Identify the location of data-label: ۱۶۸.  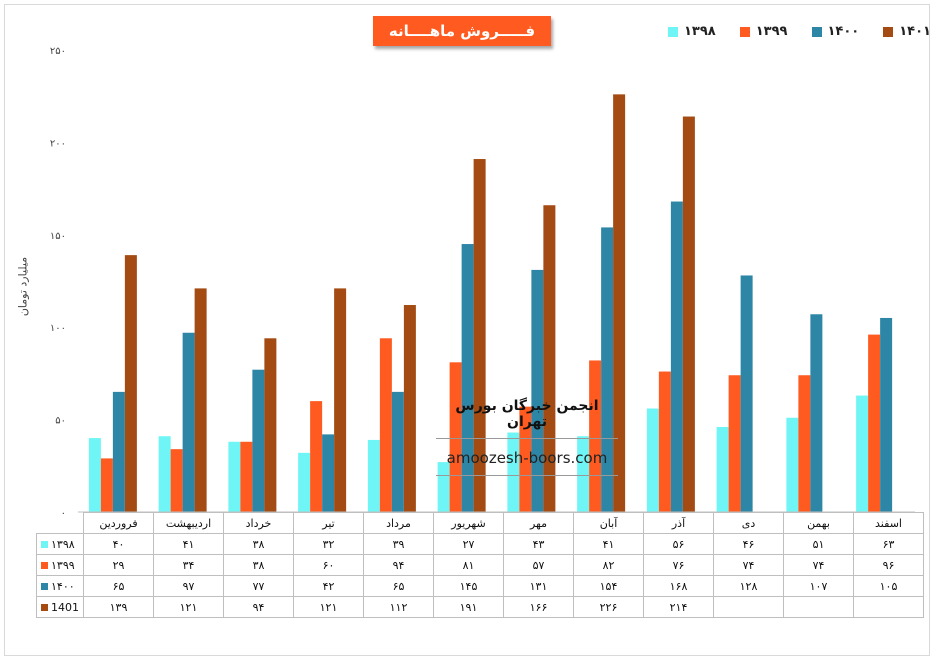
(678, 586).